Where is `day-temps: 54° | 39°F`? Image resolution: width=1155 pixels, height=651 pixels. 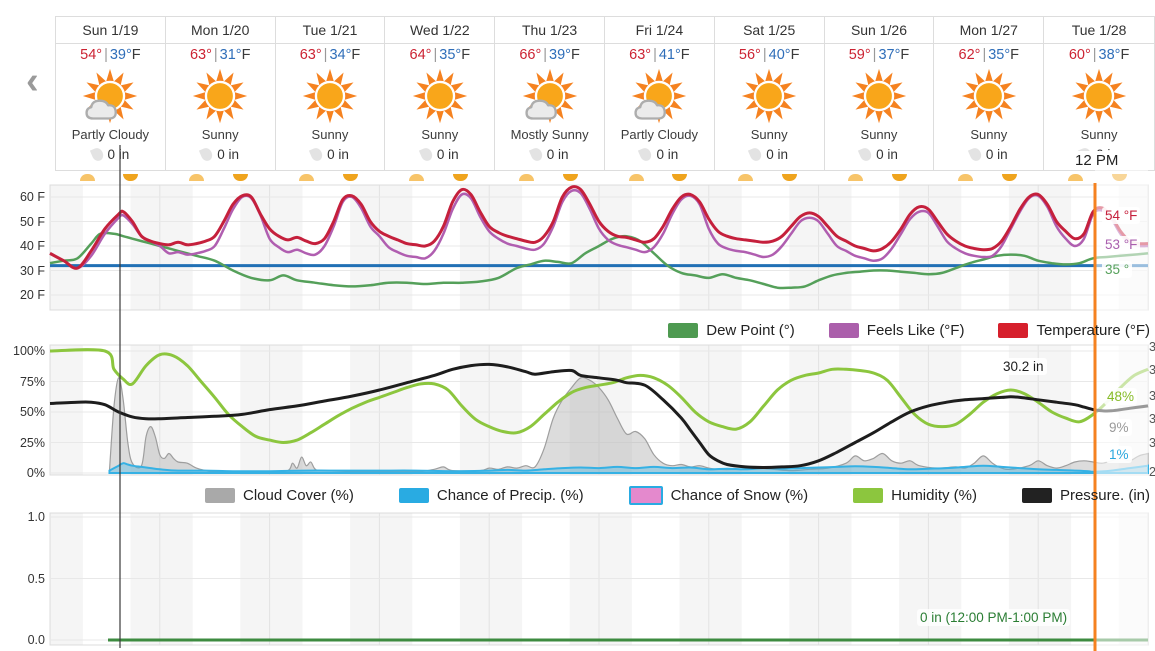 day-temps: 54° | 39°F is located at coordinates (110, 55).